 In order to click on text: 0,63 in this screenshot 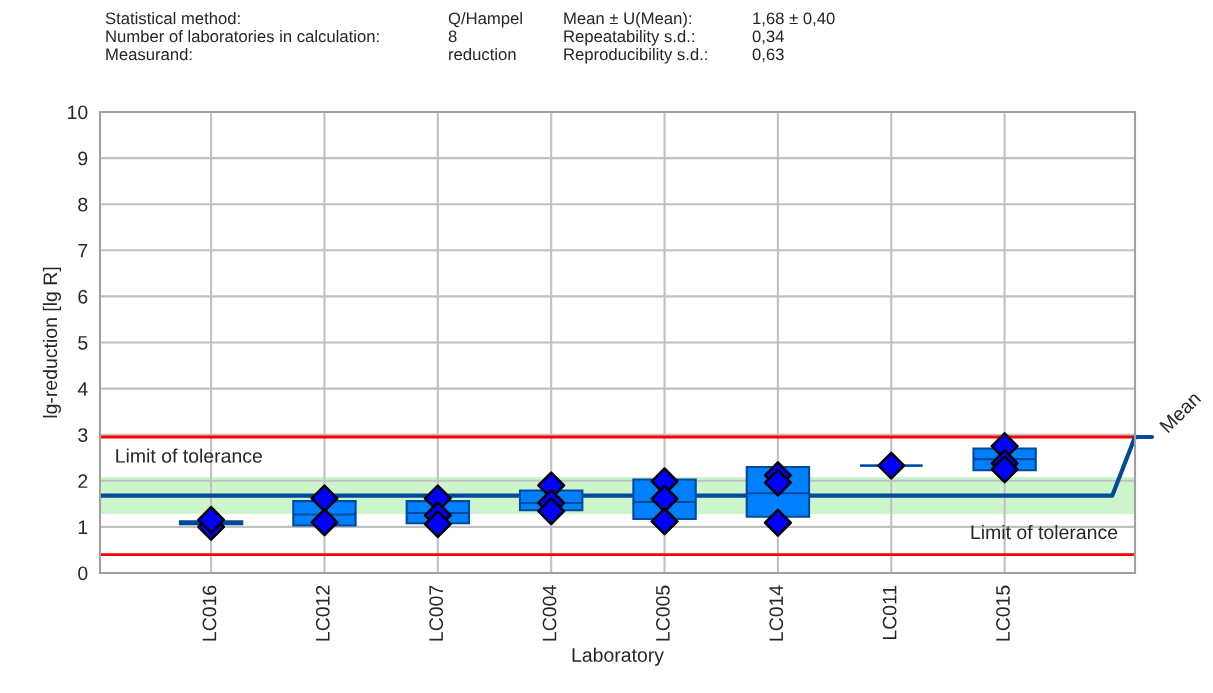, I will do `click(768, 55)`.